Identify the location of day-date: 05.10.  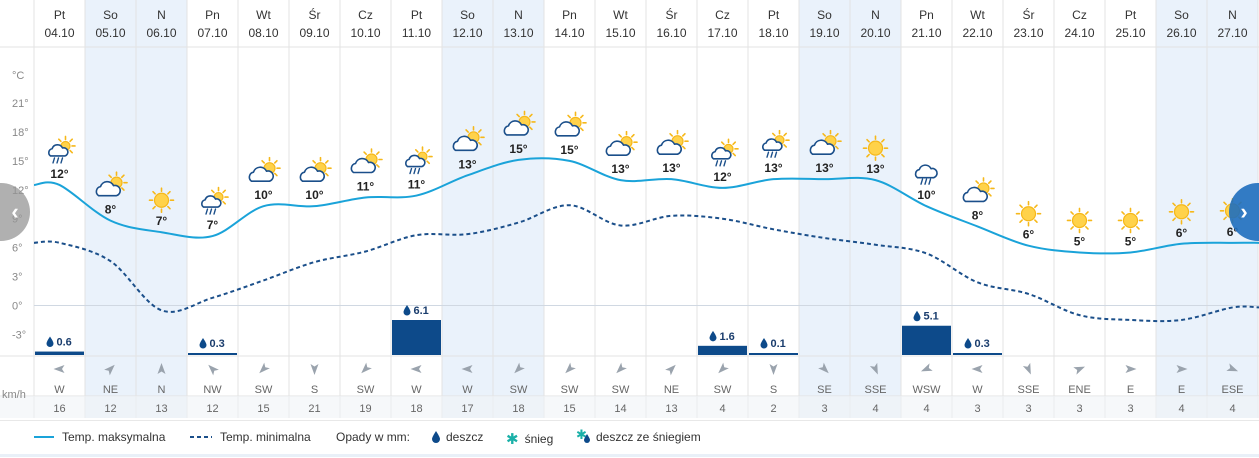
(110, 33).